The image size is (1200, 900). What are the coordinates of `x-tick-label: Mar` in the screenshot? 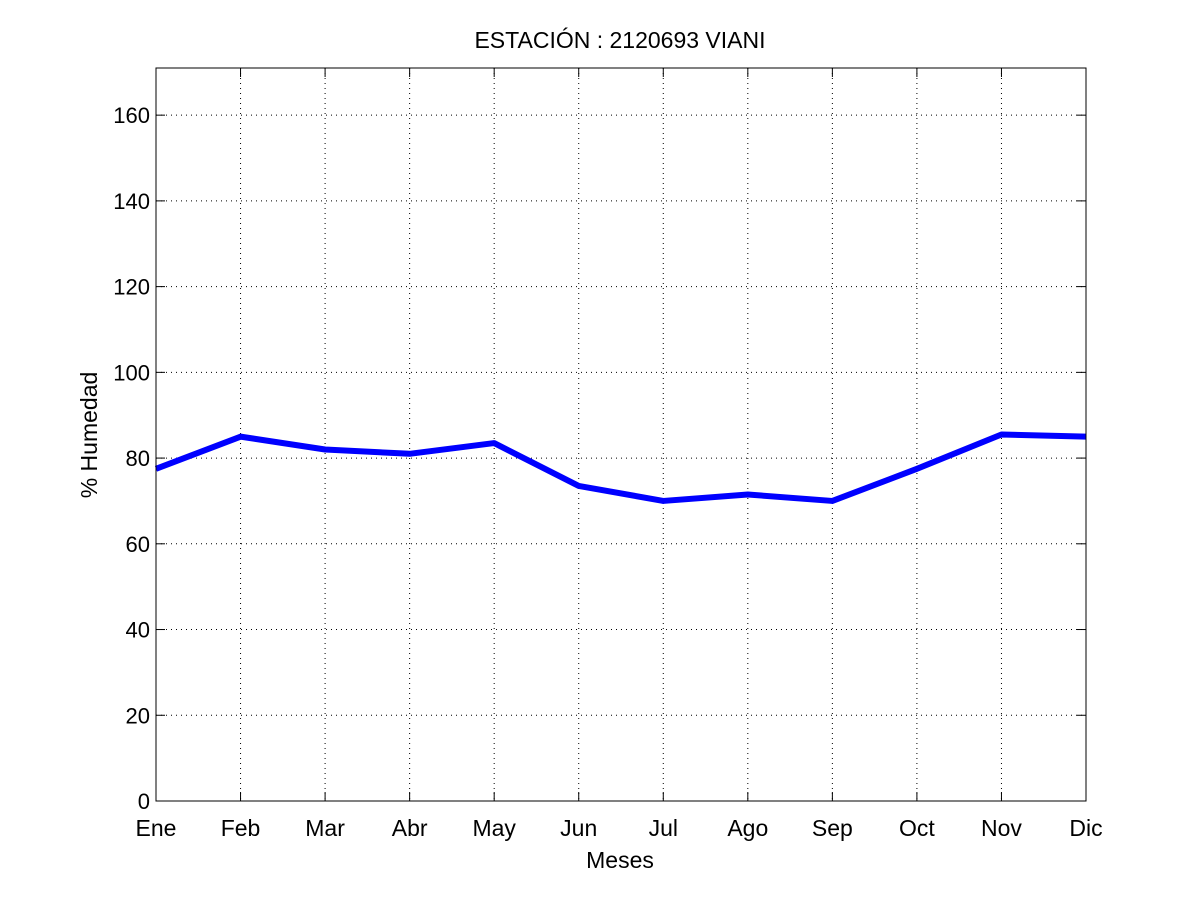 It's located at (325, 828).